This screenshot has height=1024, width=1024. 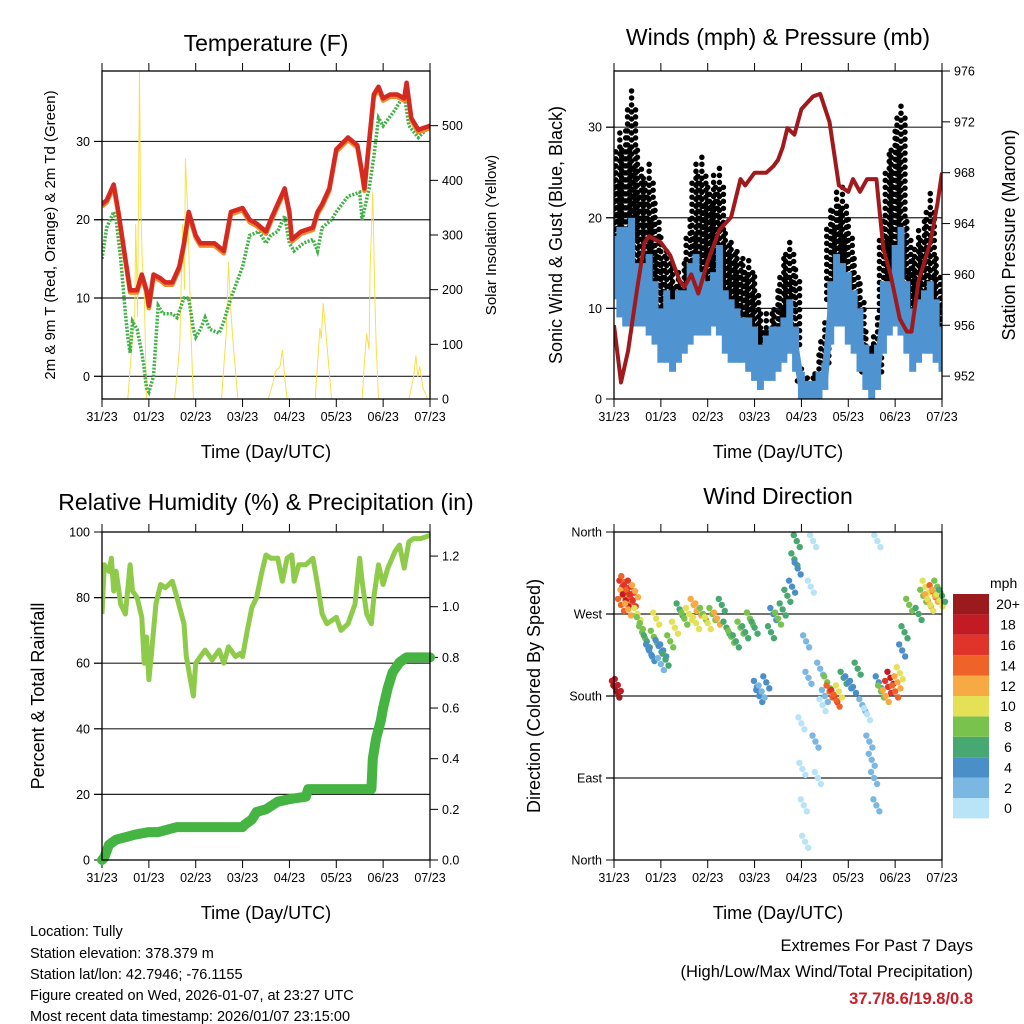 What do you see at coordinates (1009, 234) in the screenshot?
I see `pressure-y2-axis-label: Station Pressure (Maroon)` at bounding box center [1009, 234].